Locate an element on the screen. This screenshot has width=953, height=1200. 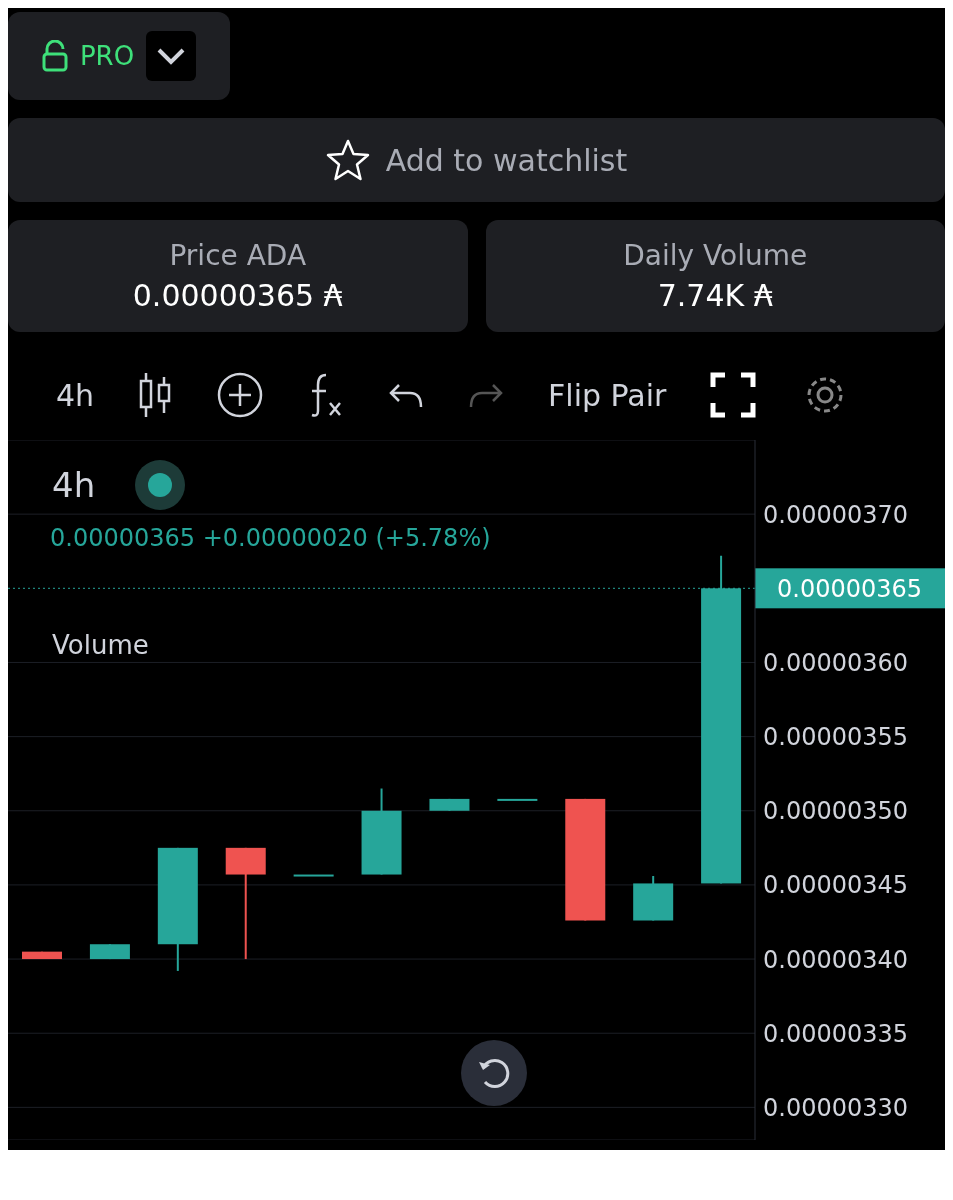
y-tick-label: 0.00000370 is located at coordinates (836, 514).